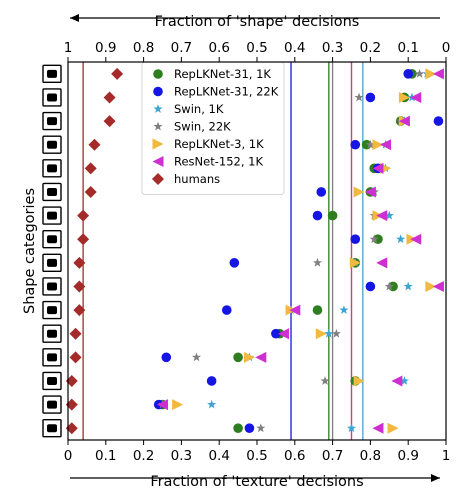  I want to click on airplane-icon, so click(52, 121).